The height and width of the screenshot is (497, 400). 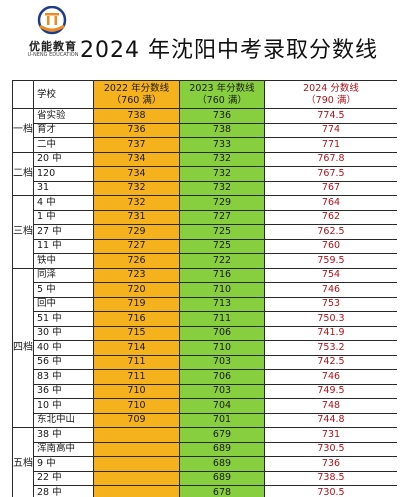 What do you see at coordinates (136, 333) in the screenshot?
I see `score-2022-cell: 715` at bounding box center [136, 333].